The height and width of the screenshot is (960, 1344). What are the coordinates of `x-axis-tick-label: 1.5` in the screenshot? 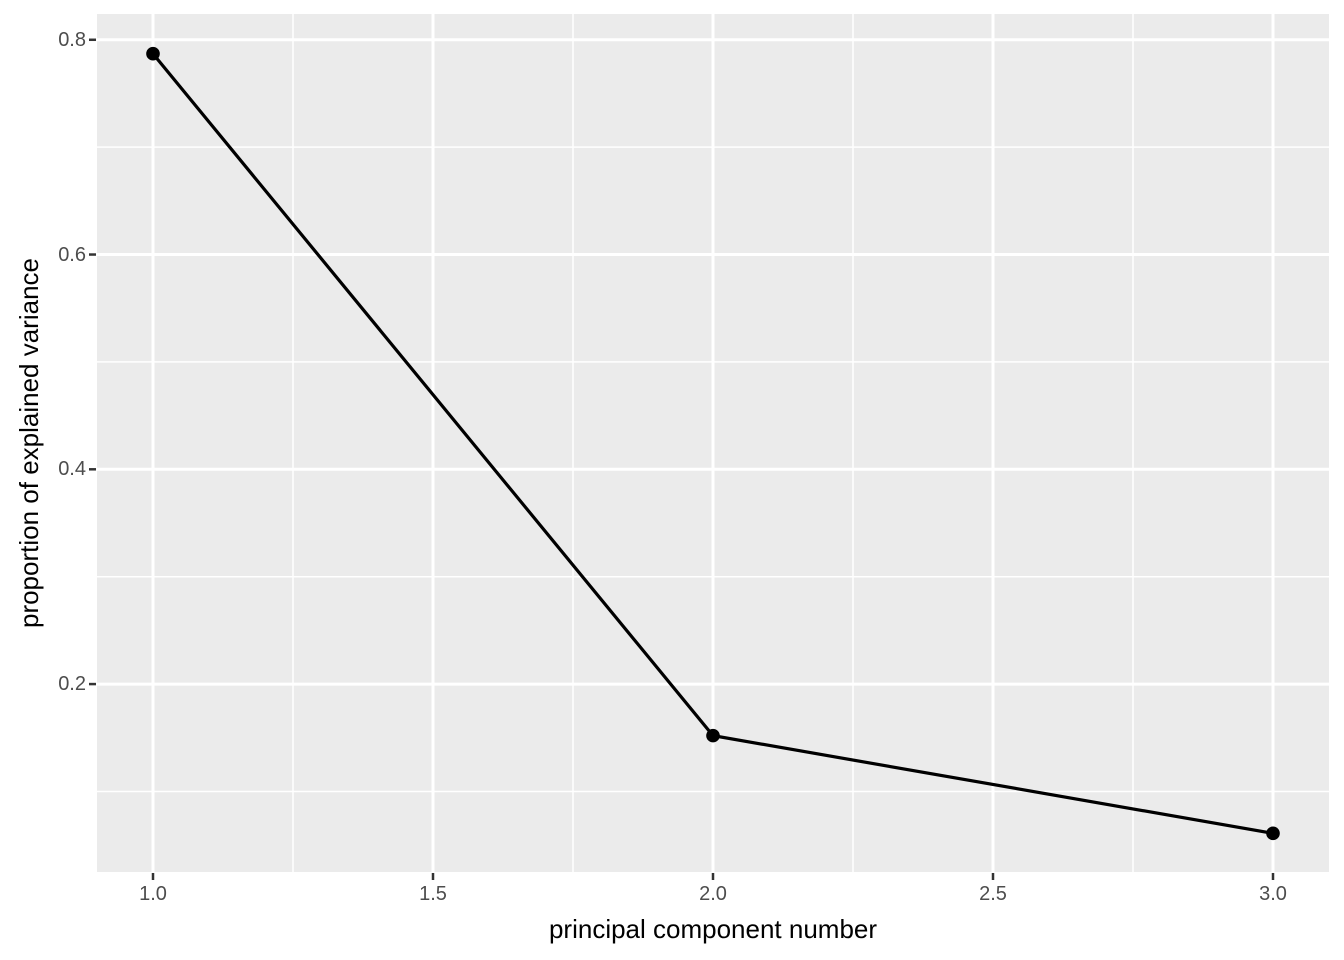 It's located at (433, 894).